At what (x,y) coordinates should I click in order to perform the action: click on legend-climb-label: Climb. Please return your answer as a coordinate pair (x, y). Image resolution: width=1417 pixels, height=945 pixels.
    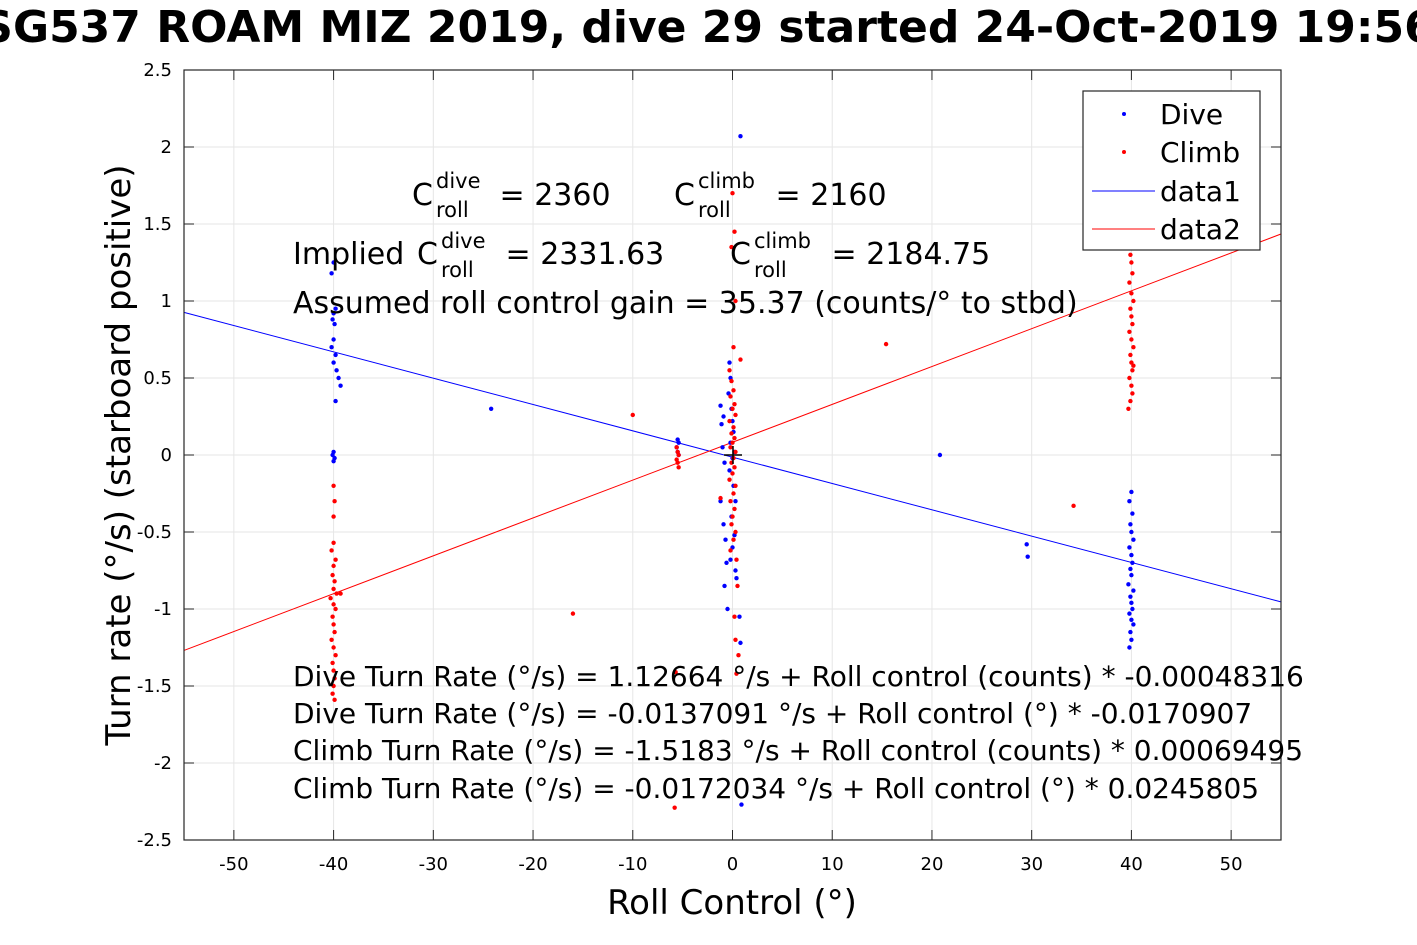
    Looking at the image, I should click on (1200, 152).